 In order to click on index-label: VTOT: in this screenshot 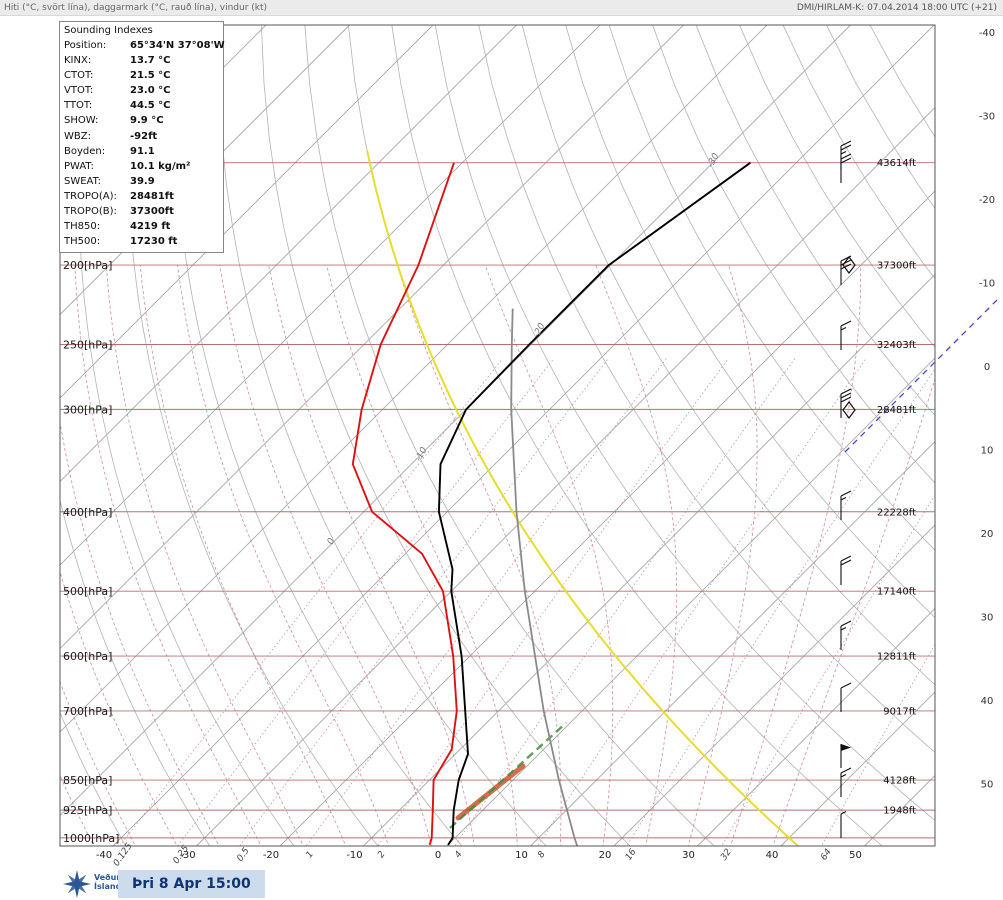, I will do `click(79, 91)`.